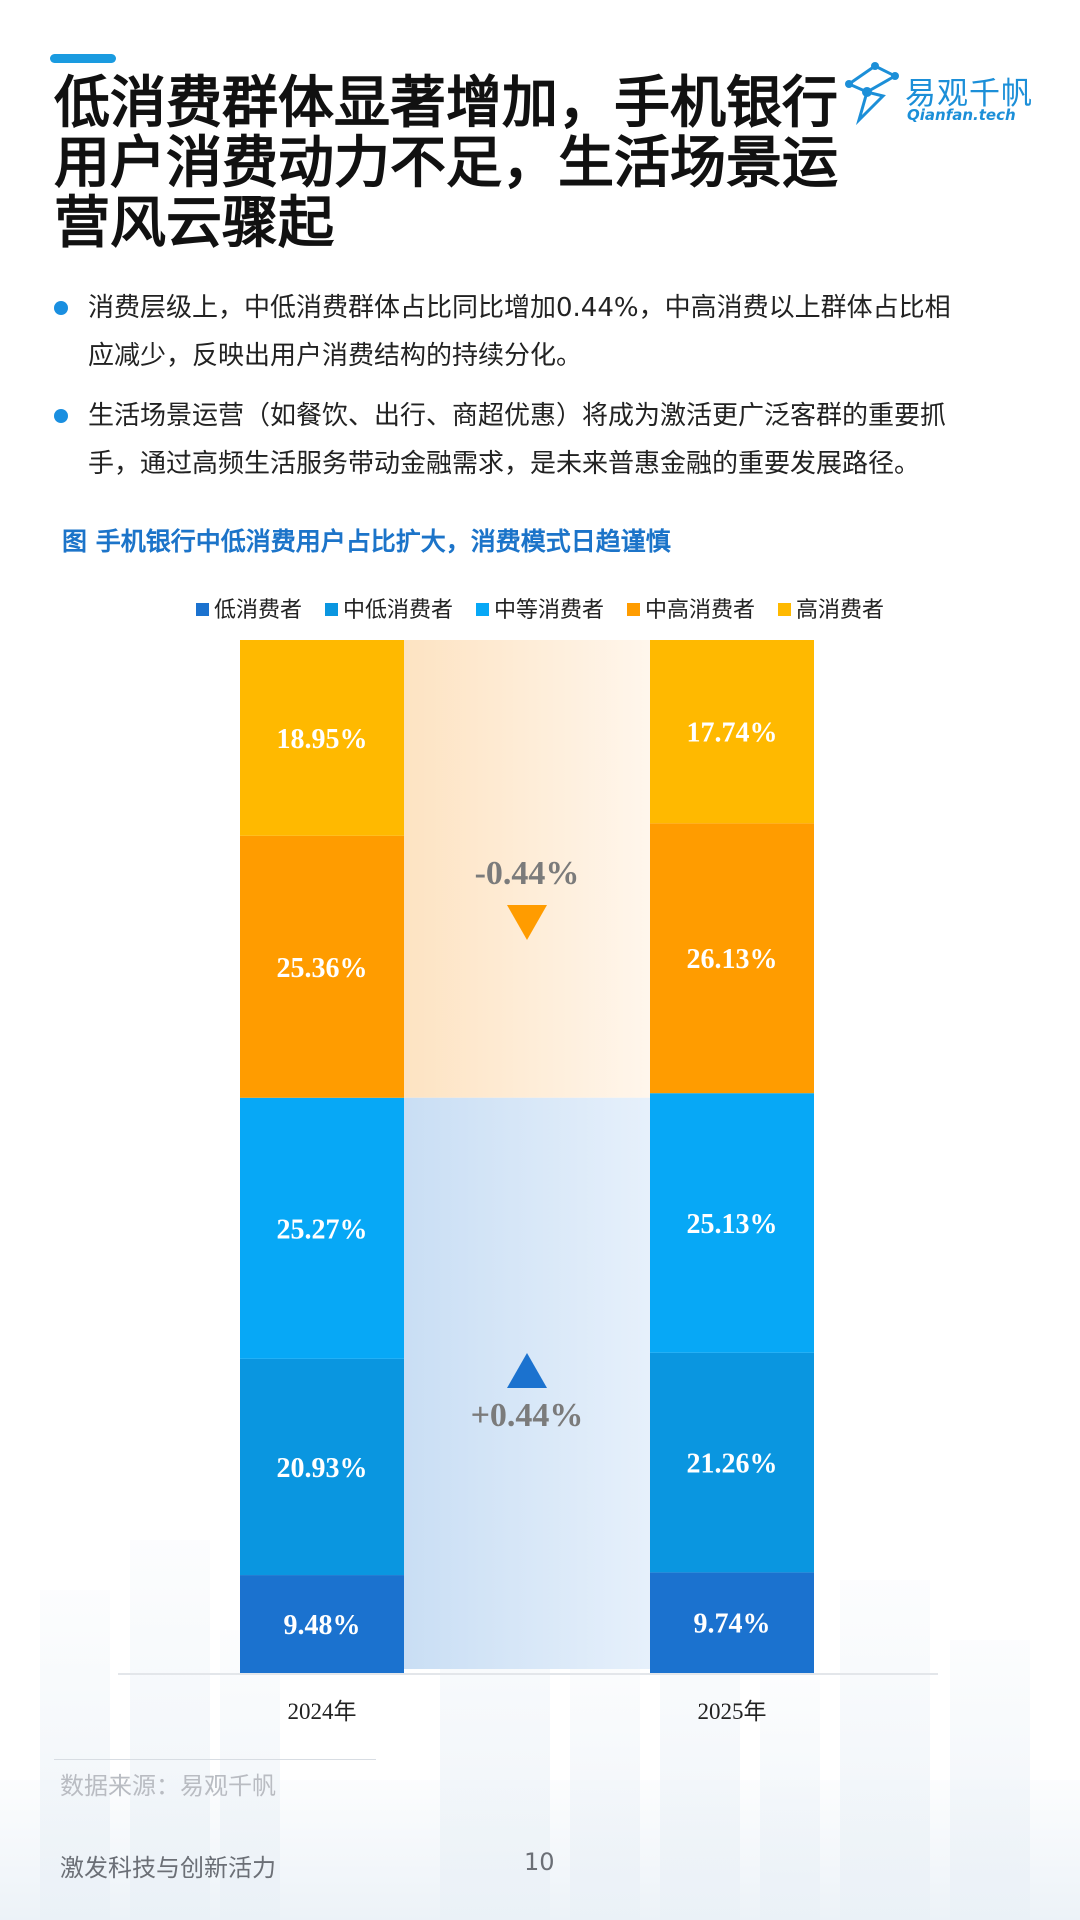 Image resolution: width=1080 pixels, height=1920 pixels. I want to click on chart-legend: 低消费者 中低消费者 中等消费者 中高消费者 高消费者, so click(540, 608).